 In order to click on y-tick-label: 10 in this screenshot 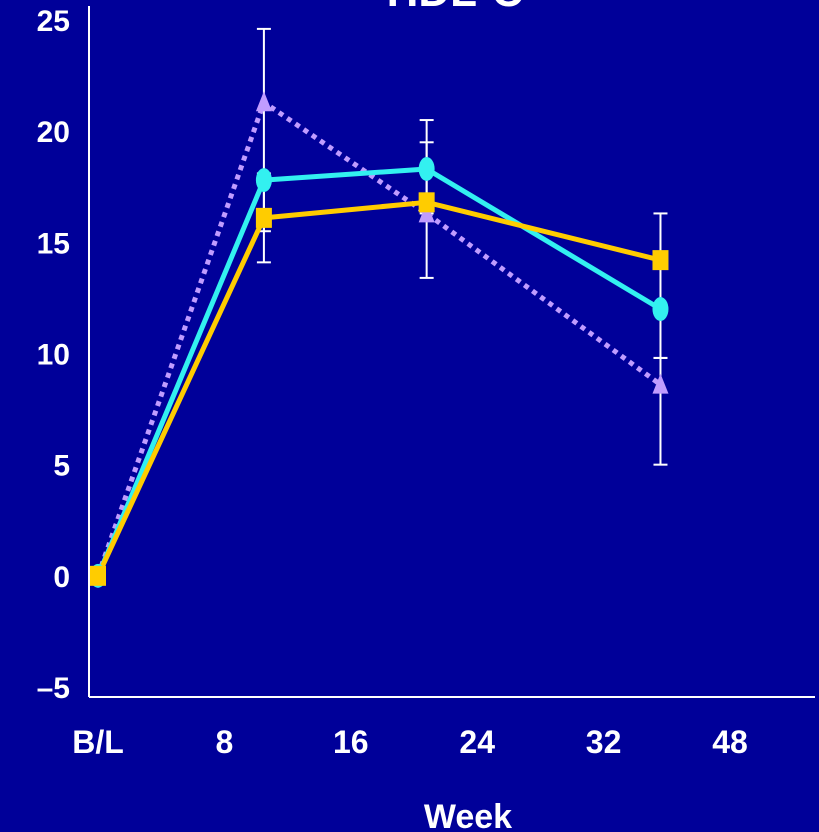, I will do `click(53, 355)`.